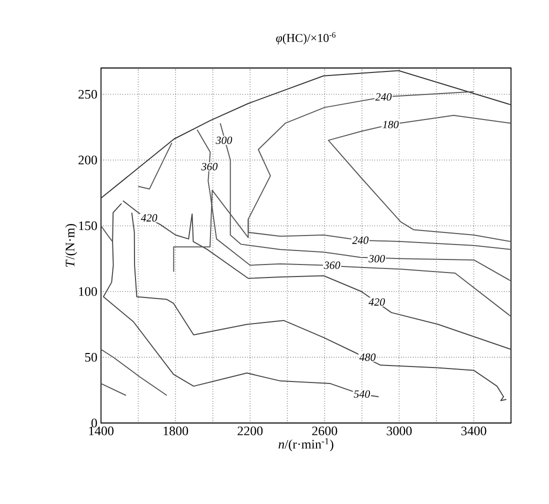  Describe the element at coordinates (87, 160) in the screenshot. I see `y-tick-label: 200` at that location.